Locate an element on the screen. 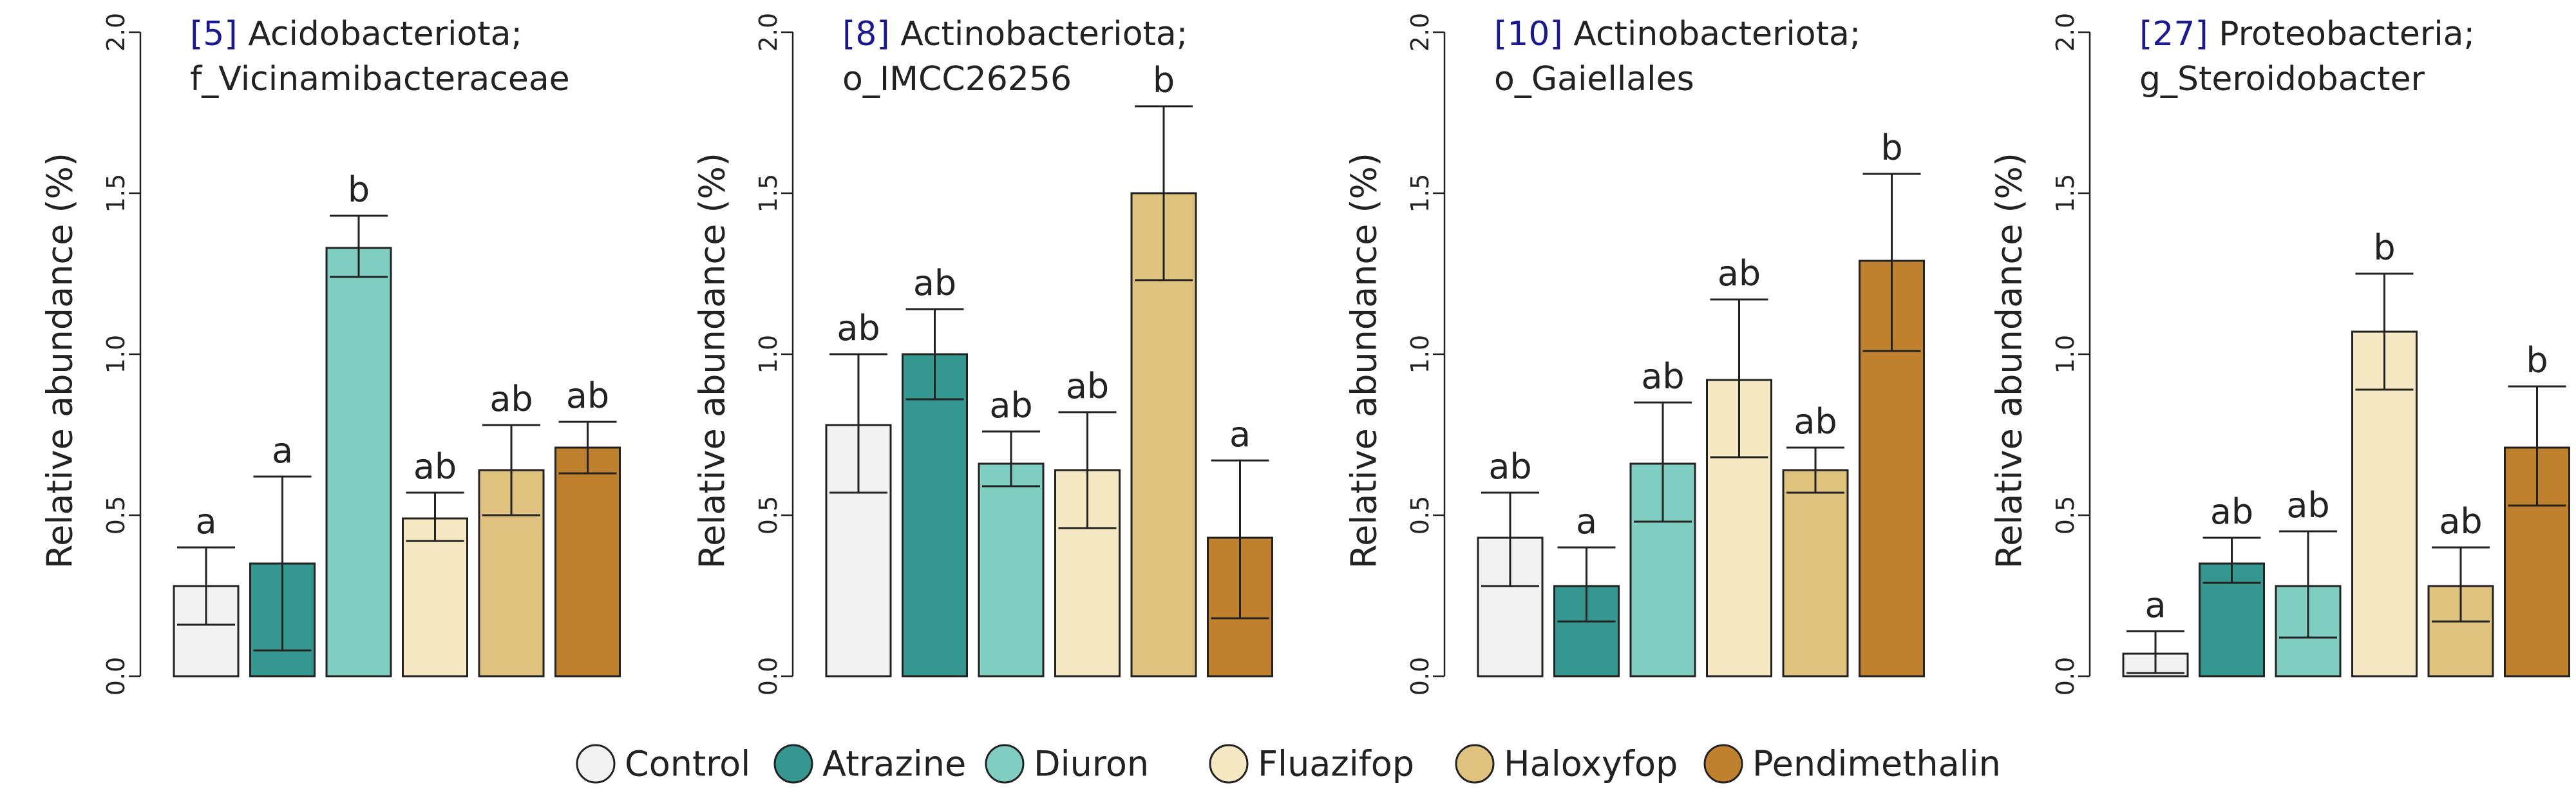 This screenshot has width=2576, height=796. legend-item-fluazifop: Fluazifop is located at coordinates (1311, 764).